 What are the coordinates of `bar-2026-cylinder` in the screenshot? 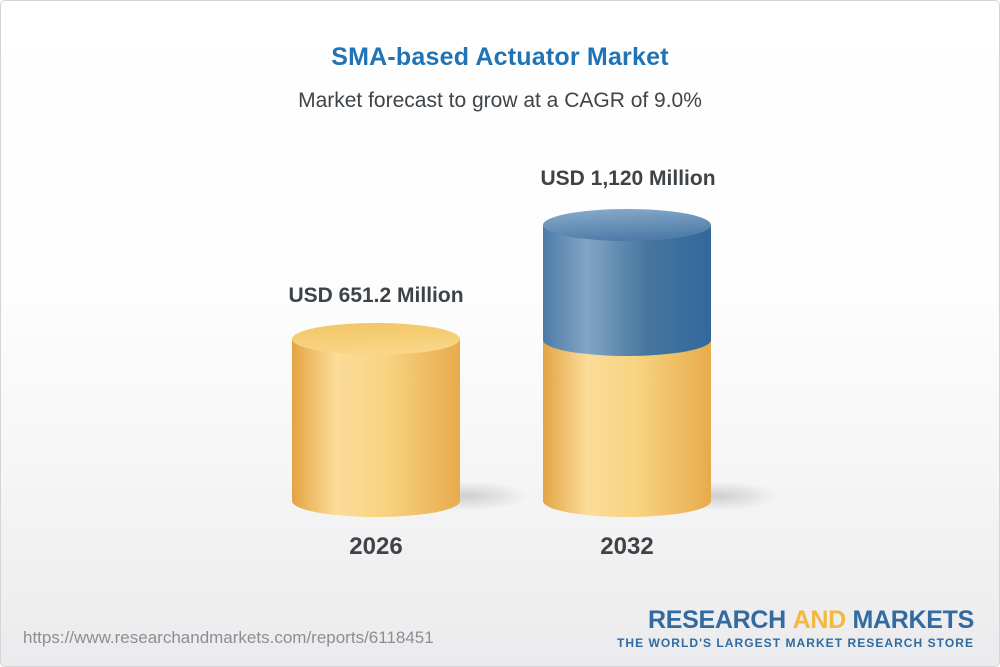 It's located at (410, 420).